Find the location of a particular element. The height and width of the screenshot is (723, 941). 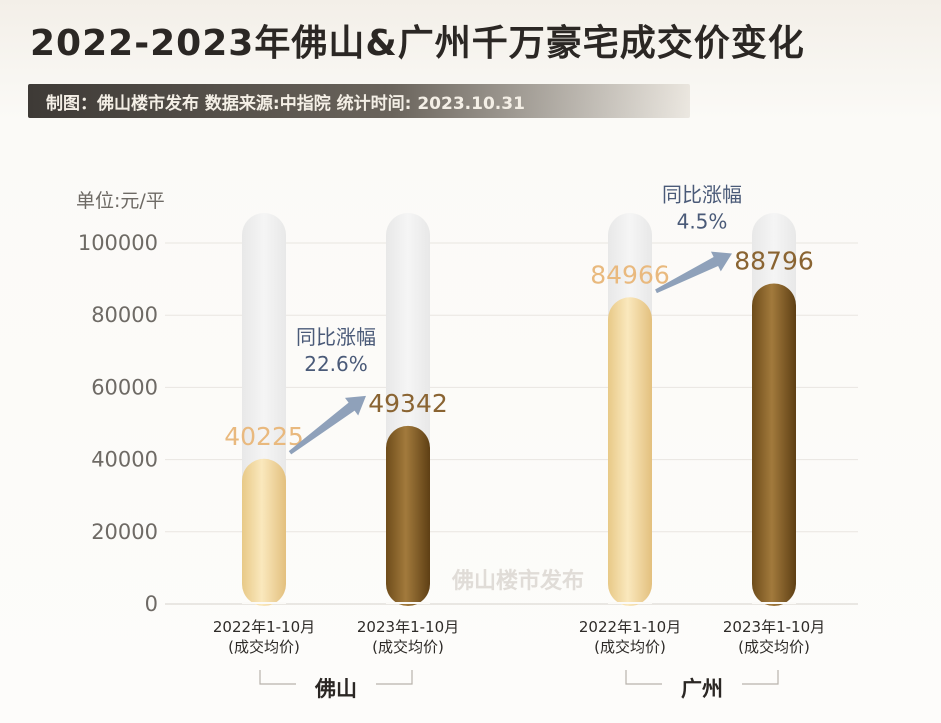

y-axis-ticks: 0 20000 40000 60000 80000 100000 is located at coordinates (118, 423).